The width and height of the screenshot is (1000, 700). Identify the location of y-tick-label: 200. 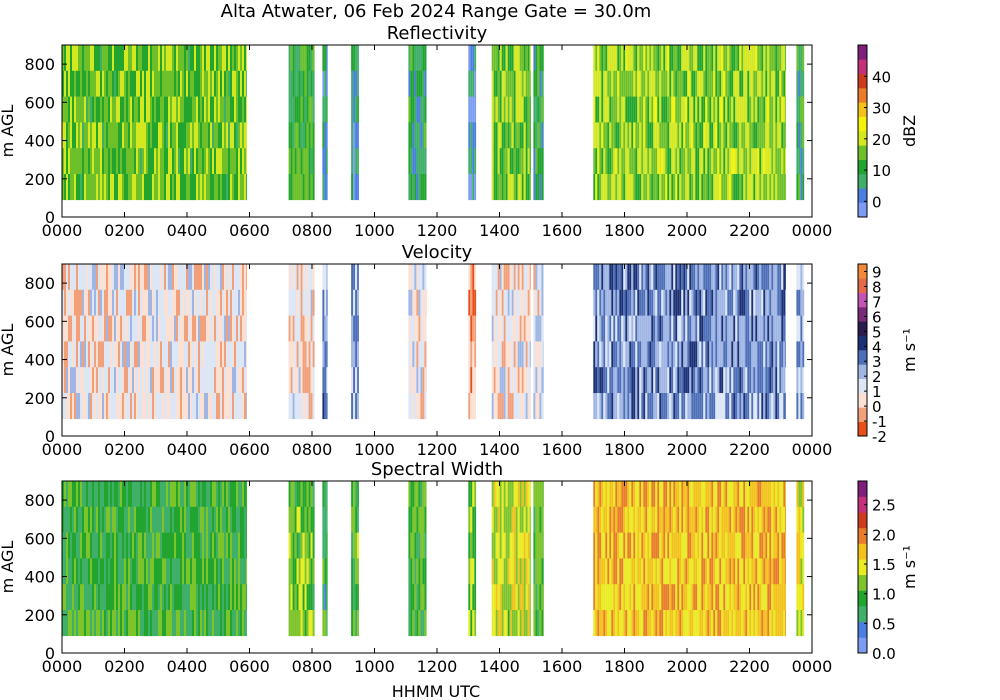
(39, 615).